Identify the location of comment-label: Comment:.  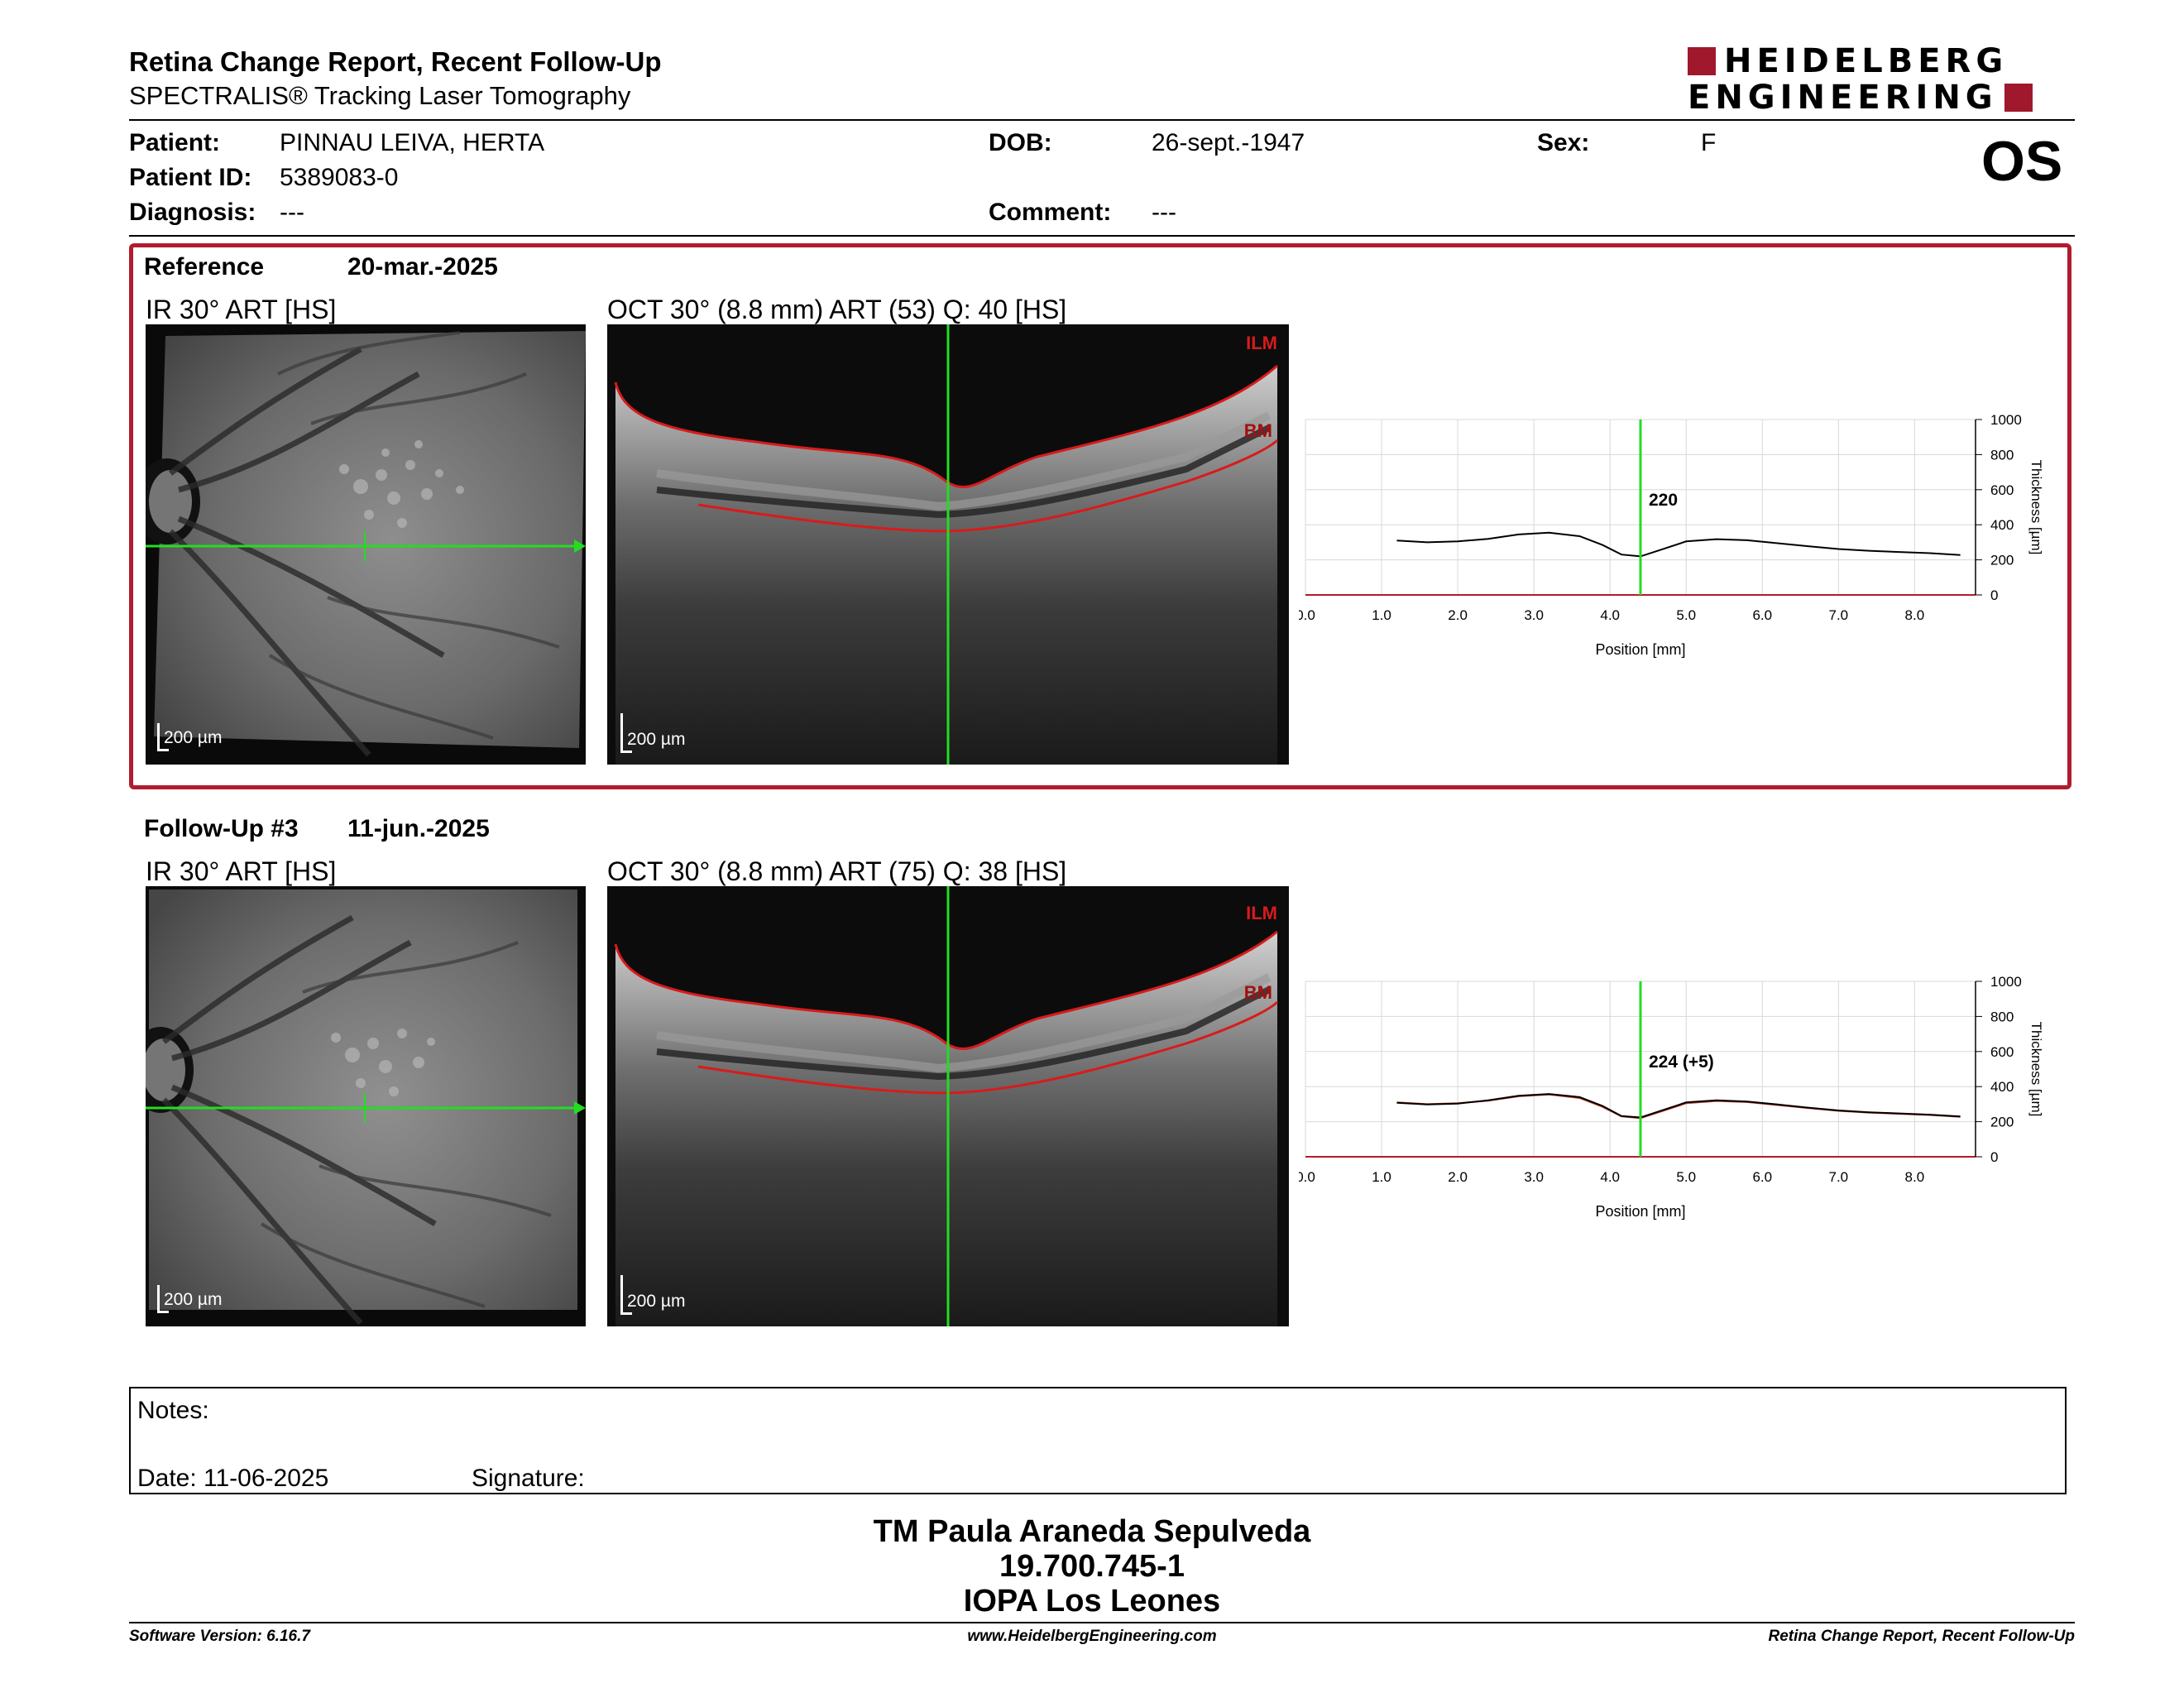
(1050, 212).